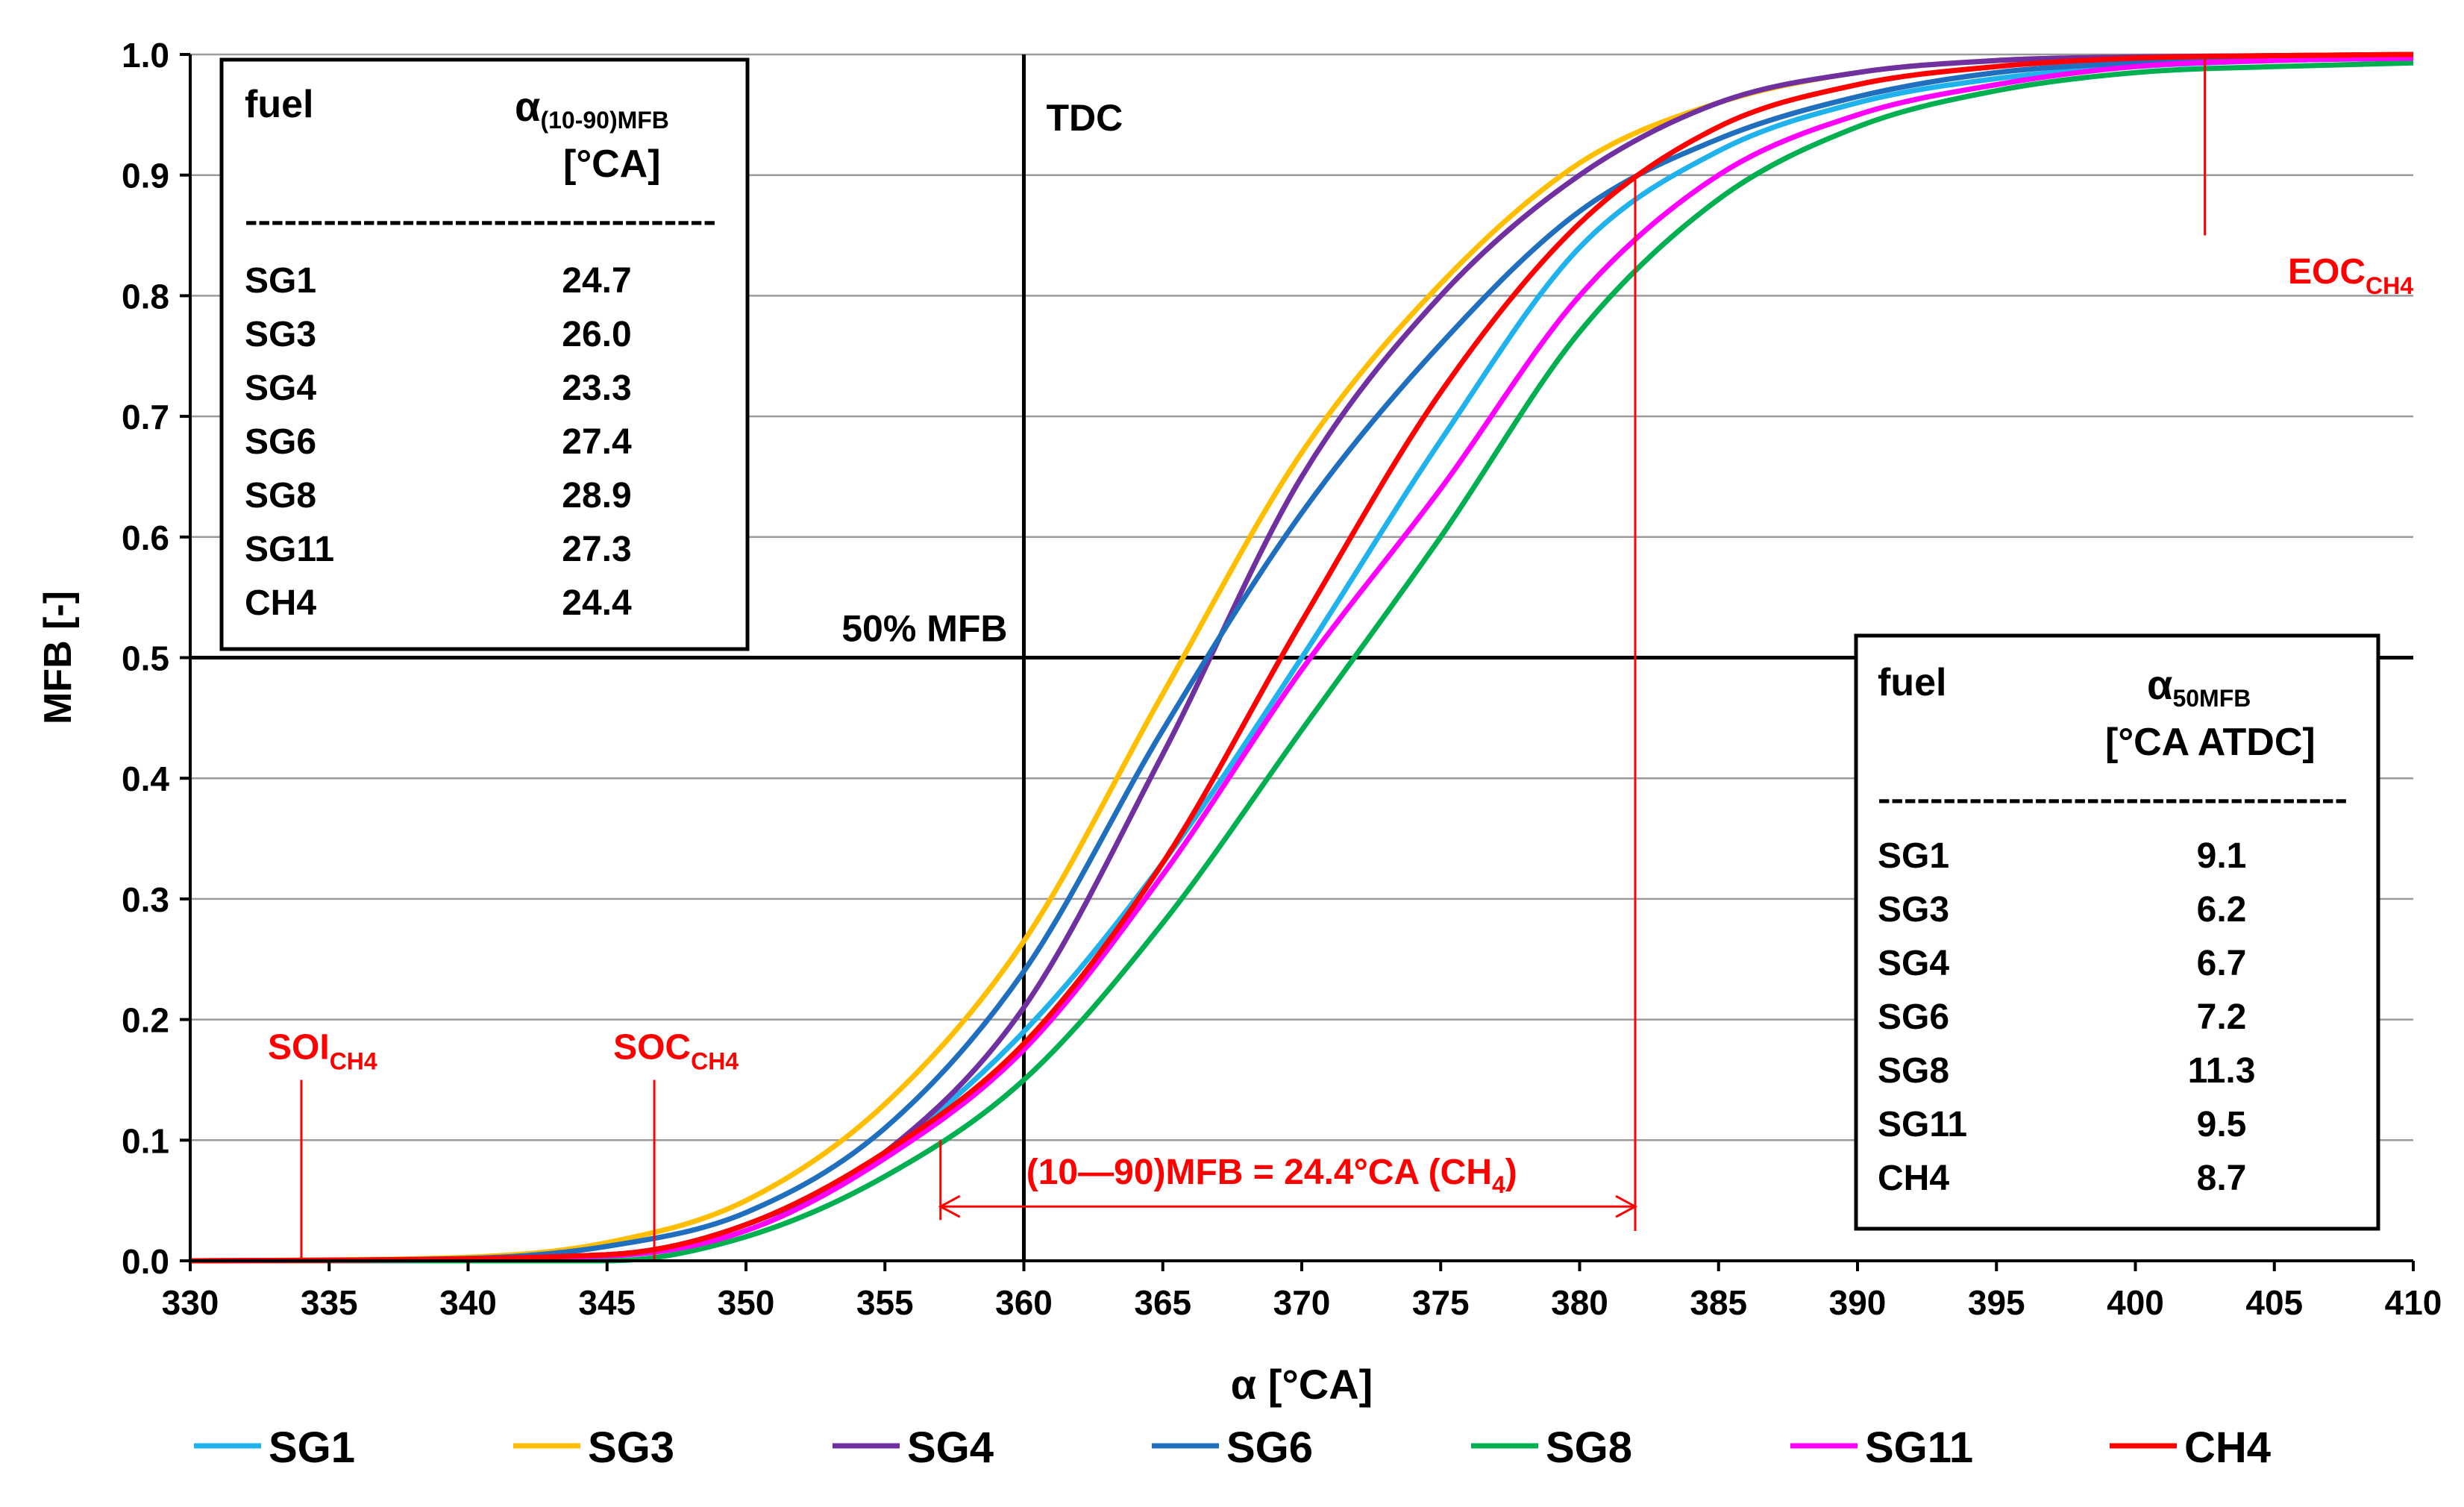 The width and height of the screenshot is (2464, 1507). What do you see at coordinates (279, 104) in the screenshot?
I see `duration-header-fuel: fuel` at bounding box center [279, 104].